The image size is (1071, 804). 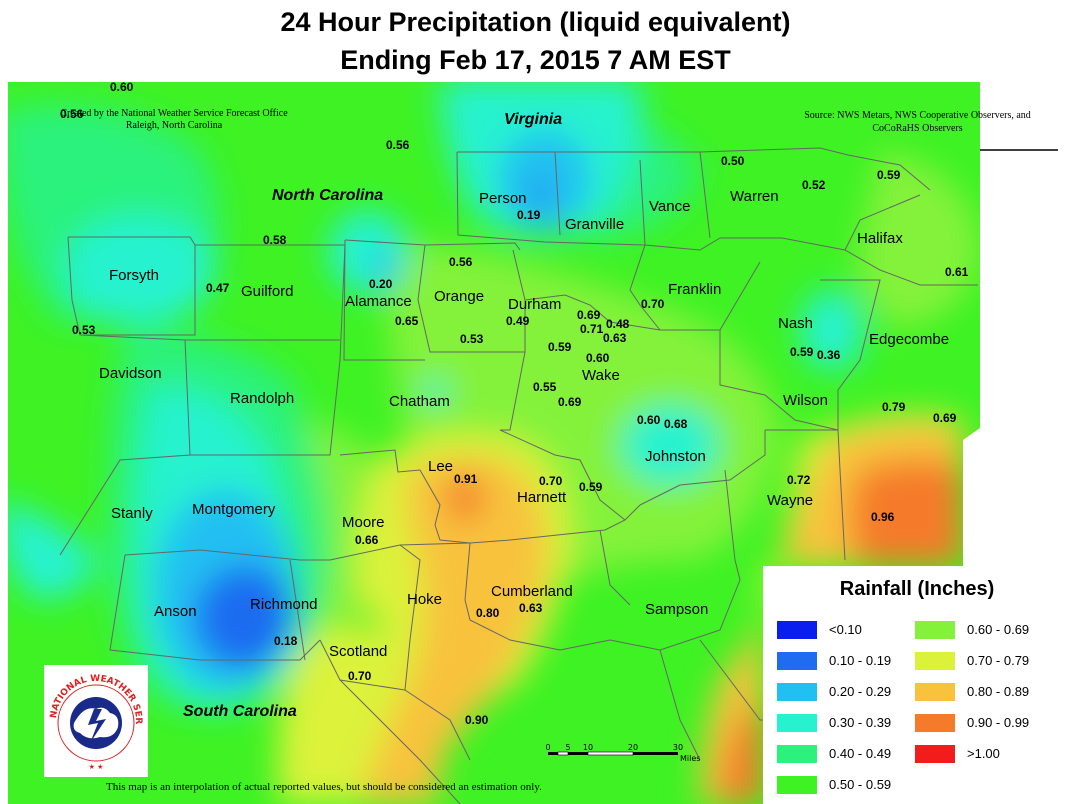 I want to click on rain-value: 0.90, so click(x=477, y=720).